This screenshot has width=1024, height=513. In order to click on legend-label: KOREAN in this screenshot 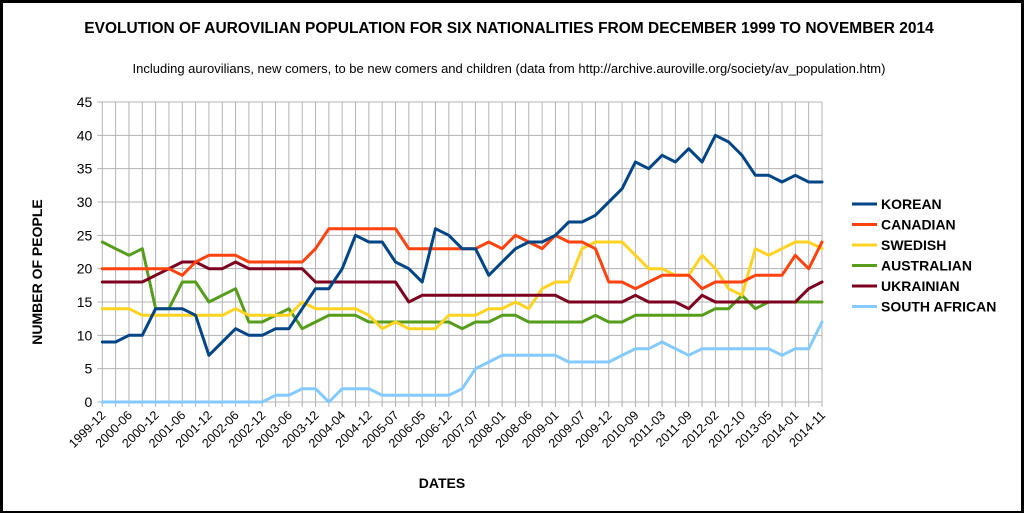, I will do `click(911, 204)`.